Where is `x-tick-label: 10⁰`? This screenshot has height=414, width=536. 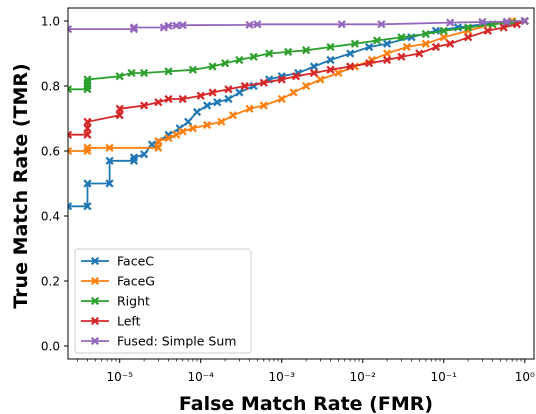
x-tick-label: 10⁰ is located at coordinates (525, 377).